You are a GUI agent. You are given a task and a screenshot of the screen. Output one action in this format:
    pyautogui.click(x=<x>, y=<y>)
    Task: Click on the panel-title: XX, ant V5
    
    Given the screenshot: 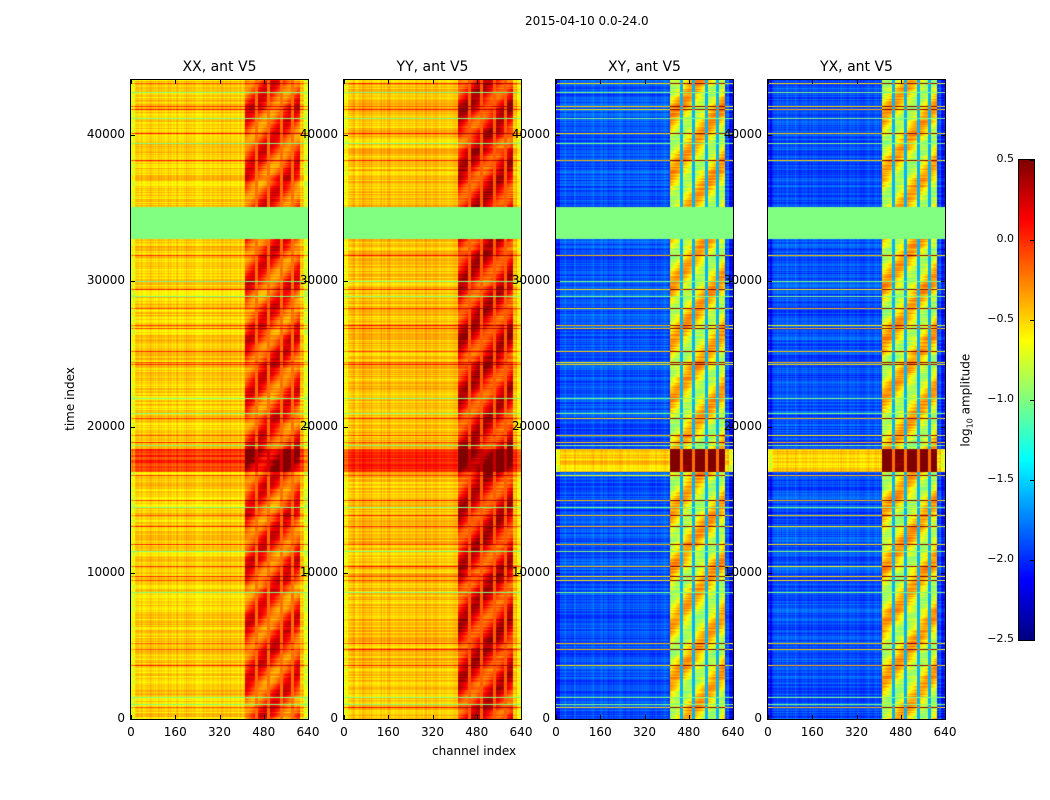 What is the action you would take?
    pyautogui.click(x=219, y=67)
    